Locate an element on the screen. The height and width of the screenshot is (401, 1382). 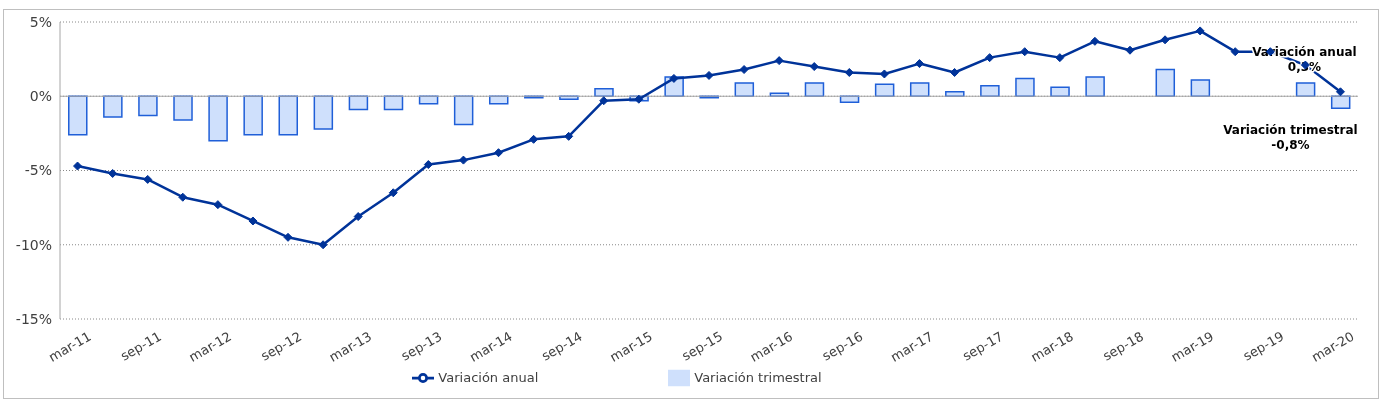
annotation: Variación trimestral -0,8% is located at coordinates (1290, 138).